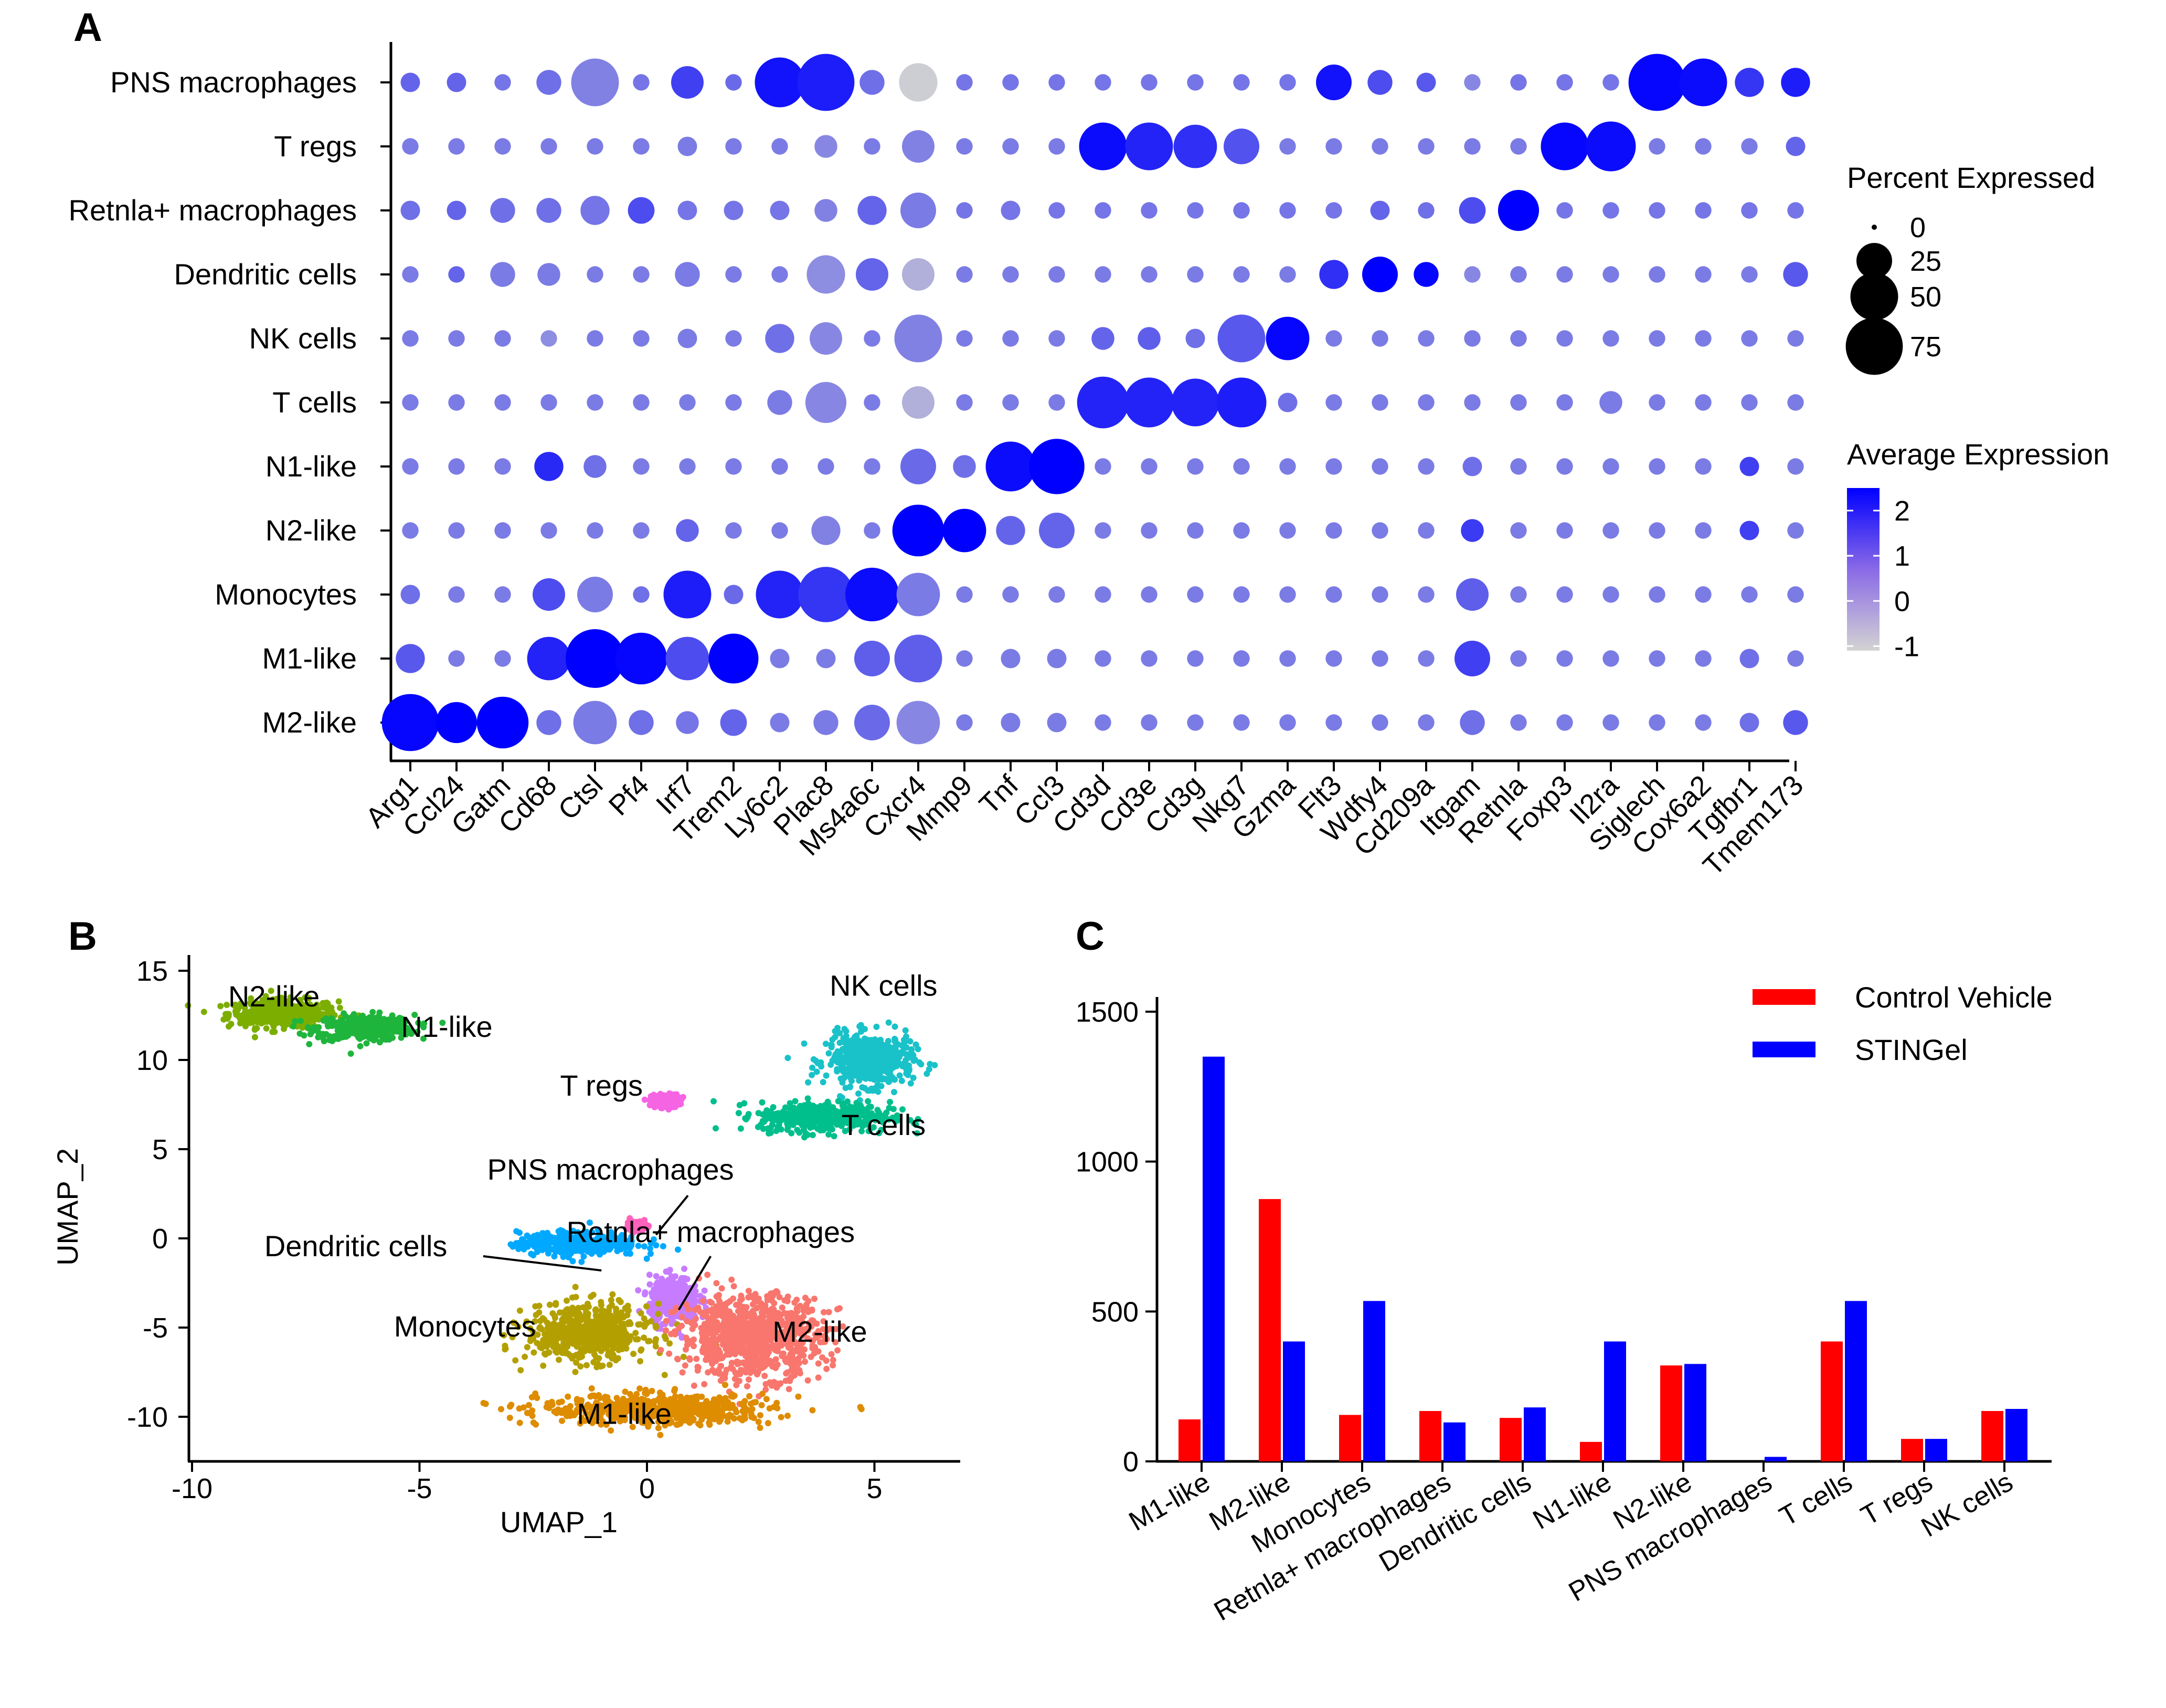 The width and height of the screenshot is (2166, 1708). I want to click on expression-colorbar, so click(1863, 569).